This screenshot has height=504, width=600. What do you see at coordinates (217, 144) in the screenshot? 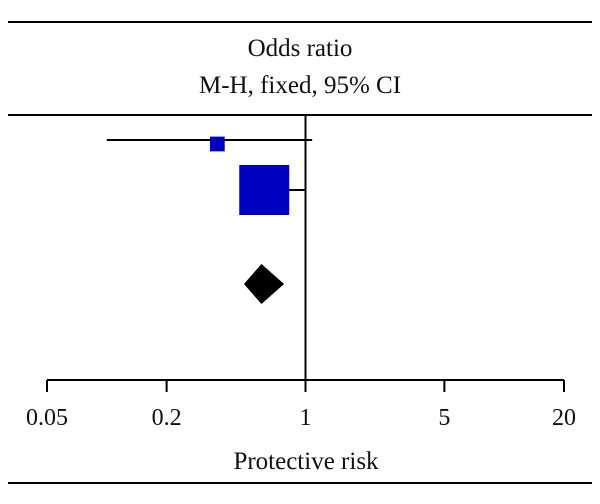
I see `study-1-marker` at bounding box center [217, 144].